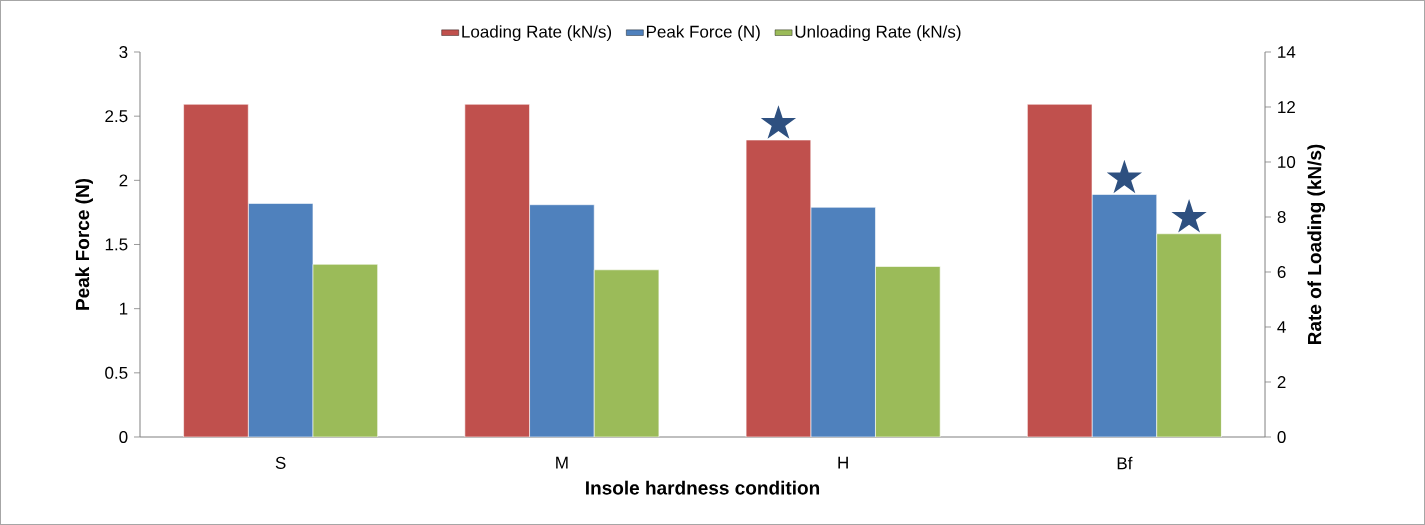  What do you see at coordinates (1281, 217) in the screenshot?
I see `y2-tick-label: 8` at bounding box center [1281, 217].